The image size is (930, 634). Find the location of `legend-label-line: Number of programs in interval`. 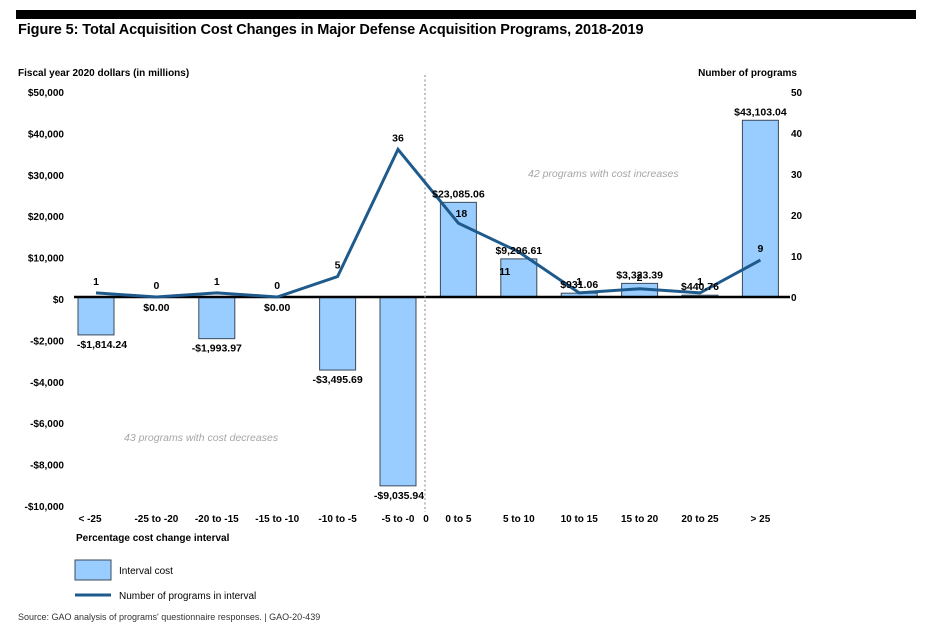

legend-label-line: Number of programs in interval is located at coordinates (187, 596).